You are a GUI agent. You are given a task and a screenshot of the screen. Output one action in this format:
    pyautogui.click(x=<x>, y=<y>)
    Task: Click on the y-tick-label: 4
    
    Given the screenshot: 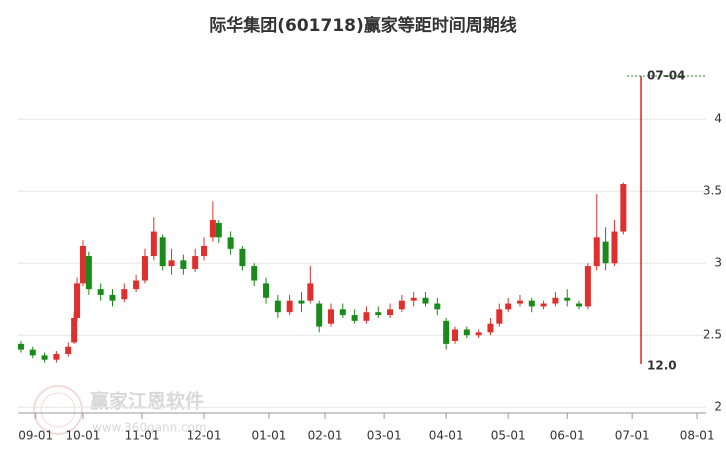 What is the action you would take?
    pyautogui.click(x=718, y=119)
    